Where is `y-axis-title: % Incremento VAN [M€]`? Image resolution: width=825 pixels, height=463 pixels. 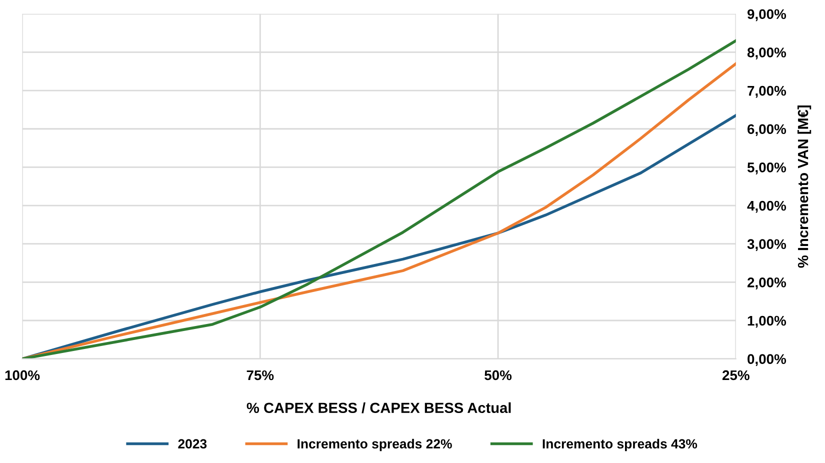
y-axis-title: % Incremento VAN [M€] is located at coordinates (805, 186).